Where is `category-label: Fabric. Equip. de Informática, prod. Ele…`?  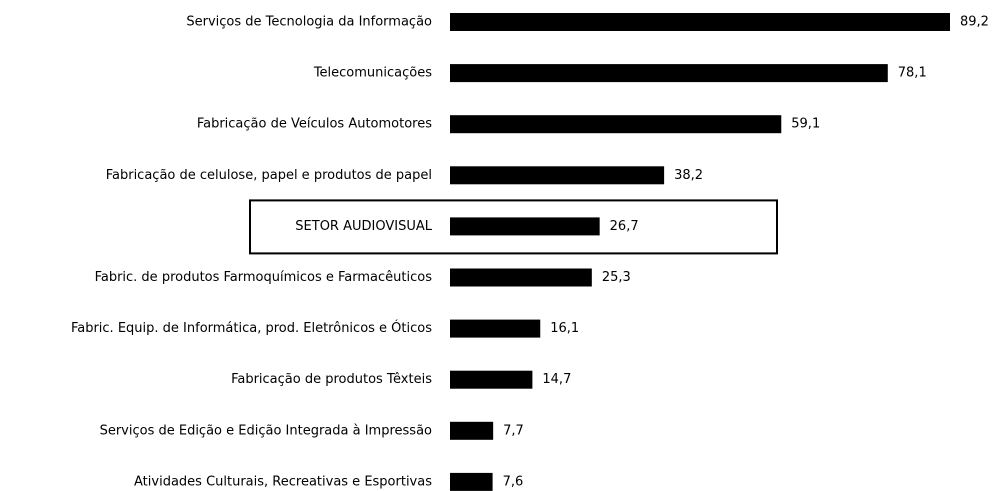 category-label: Fabric. Equip. de Informática, prod. Ele… is located at coordinates (251, 328).